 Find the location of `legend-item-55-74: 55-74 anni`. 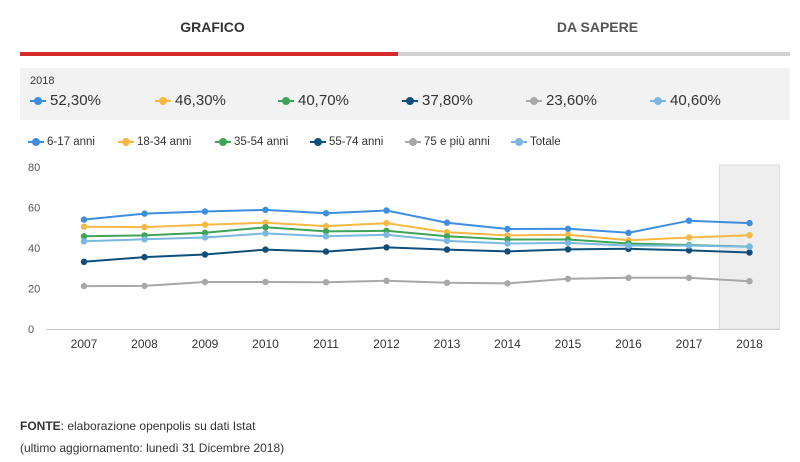

legend-item-55-74: 55-74 anni is located at coordinates (346, 142).